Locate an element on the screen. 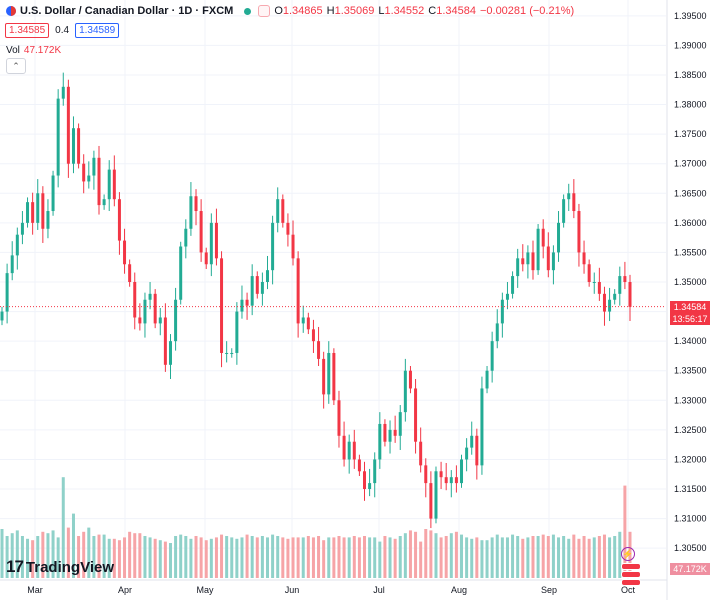 Image resolution: width=710 pixels, height=600 pixels. y-tick-label: 1.37500 is located at coordinates (690, 134).